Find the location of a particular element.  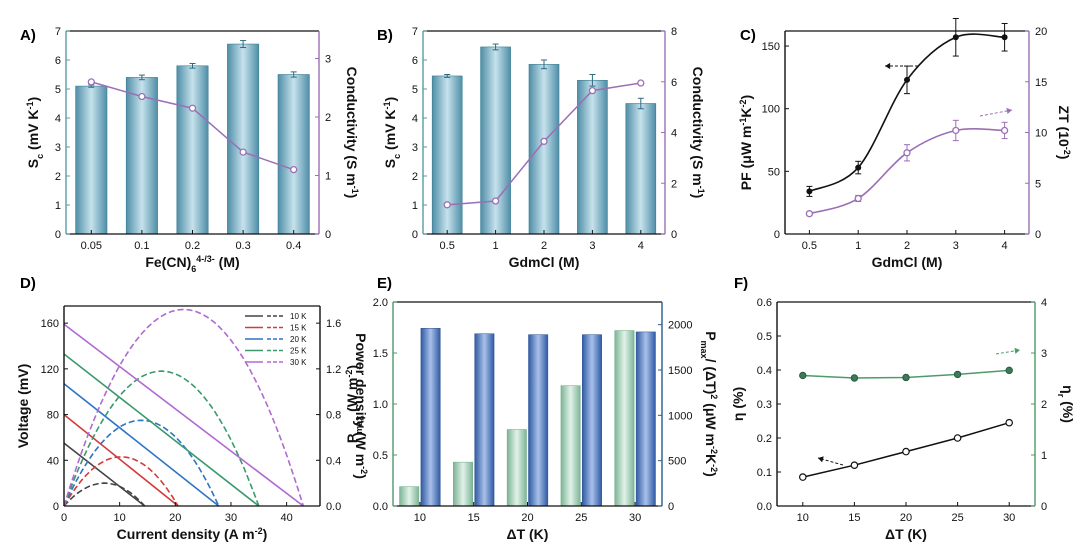

label-part: c is located at coordinates (40, 156).